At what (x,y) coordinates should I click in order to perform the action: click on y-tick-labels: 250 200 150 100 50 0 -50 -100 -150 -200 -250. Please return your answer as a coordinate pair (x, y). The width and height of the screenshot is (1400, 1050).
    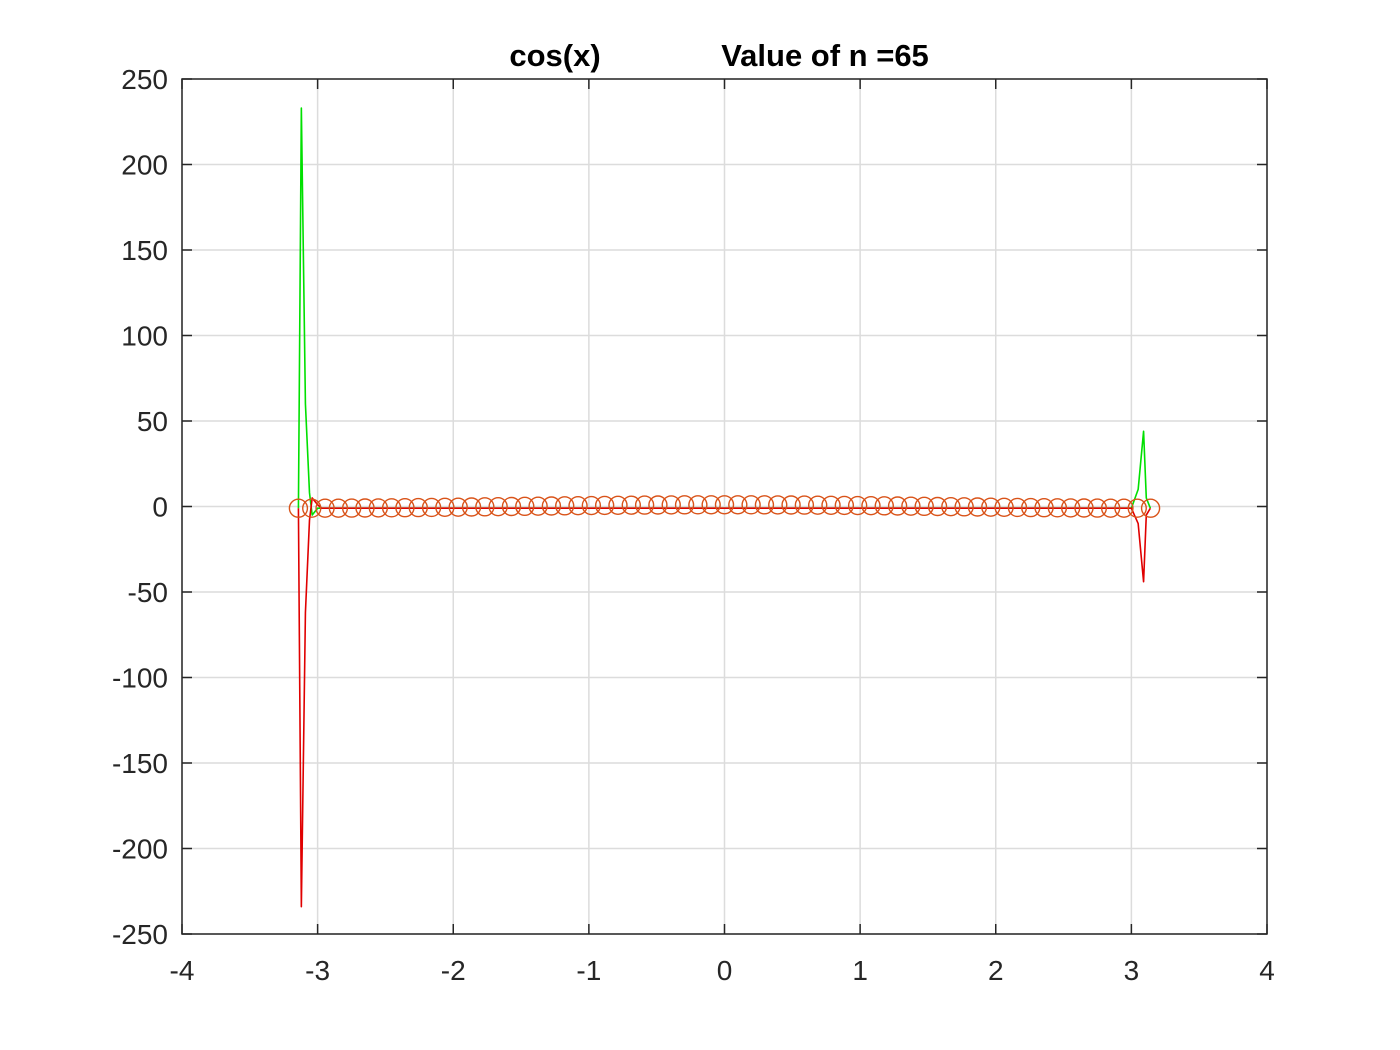
    Looking at the image, I should click on (140, 507).